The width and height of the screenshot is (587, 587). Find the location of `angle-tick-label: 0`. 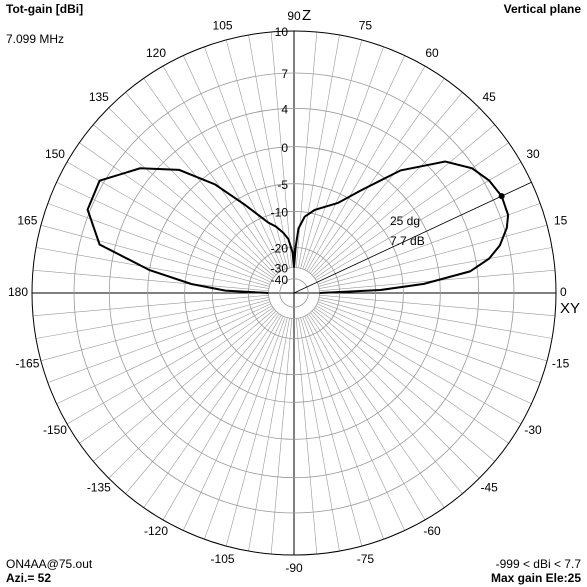

angle-tick-label: 0 is located at coordinates (563, 292).